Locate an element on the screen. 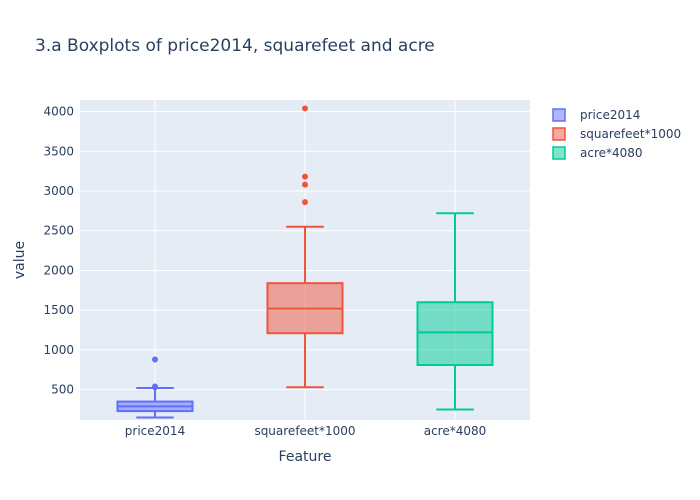 The image size is (700, 500). y-tick-label: 3500 is located at coordinates (58, 151).